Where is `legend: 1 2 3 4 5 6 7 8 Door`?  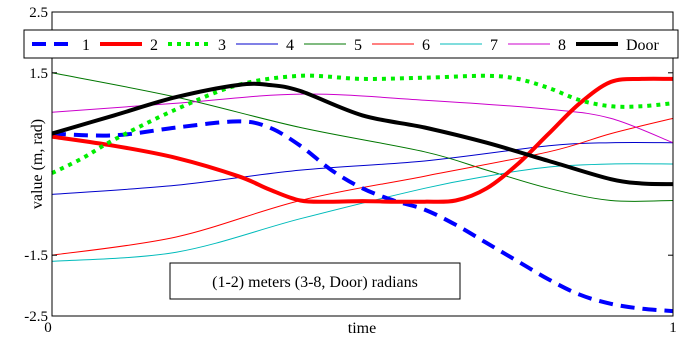 legend: 1 2 3 4 5 6 7 8 Door is located at coordinates (351, 44).